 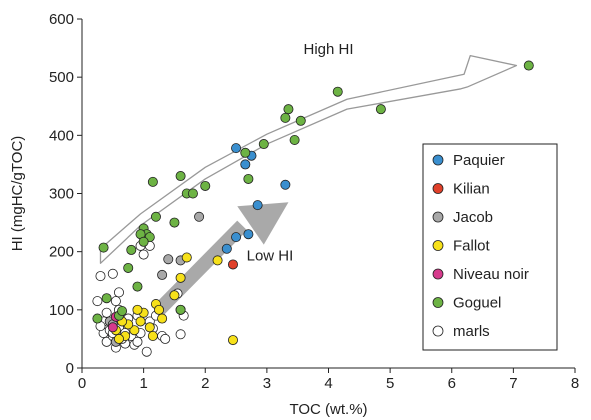 What do you see at coordinates (17, 194) in the screenshot?
I see `y-axis-label: HI (mgHC/gTOC)` at bounding box center [17, 194].